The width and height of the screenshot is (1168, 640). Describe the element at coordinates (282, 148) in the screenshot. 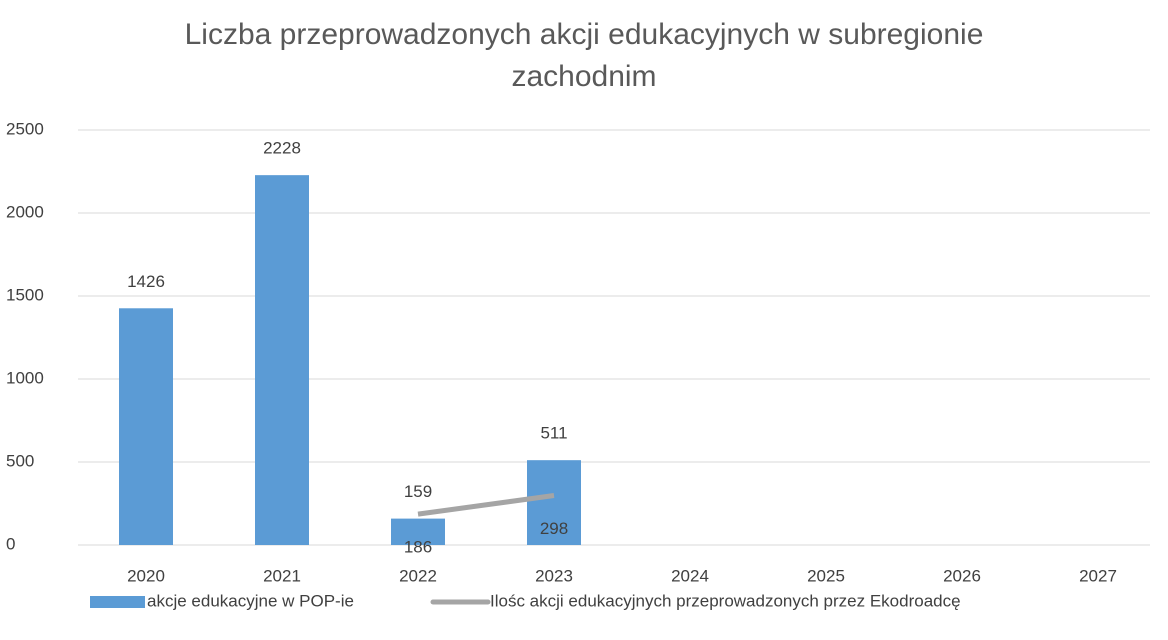

I see `data-label: 2228` at that location.